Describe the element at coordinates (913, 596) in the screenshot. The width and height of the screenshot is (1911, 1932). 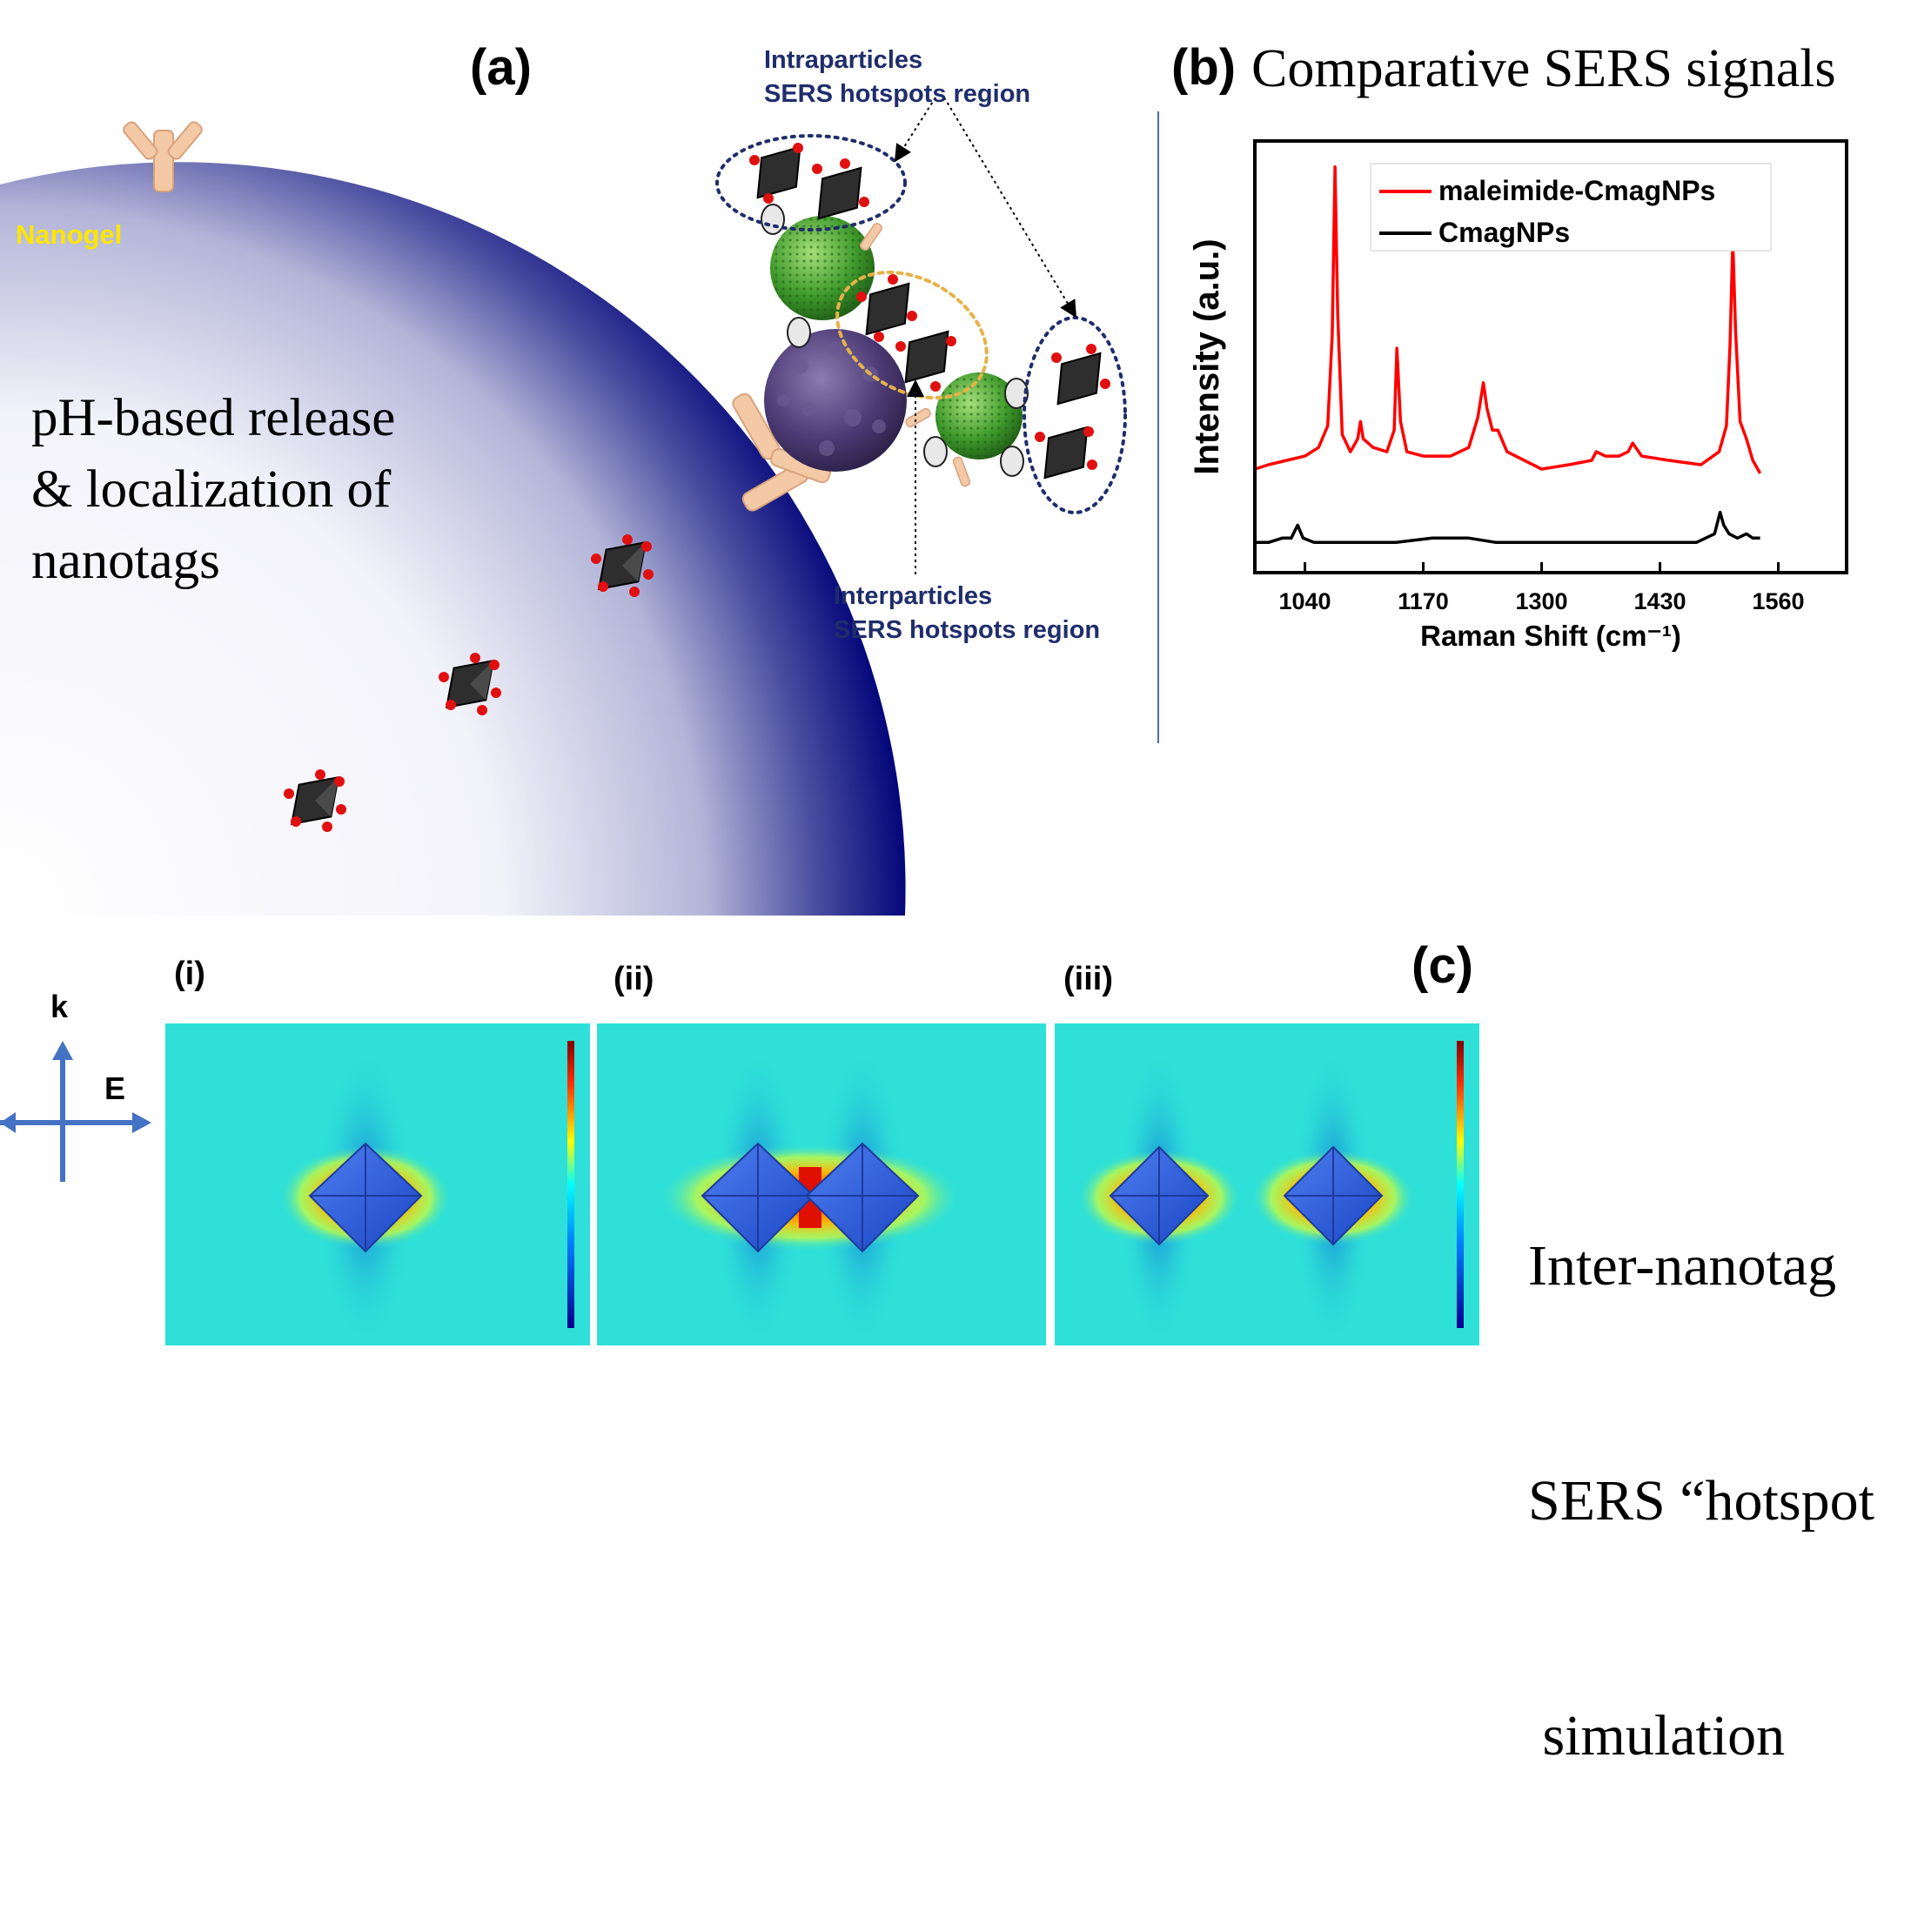
I see `inter-label-line: Interparticles` at that location.